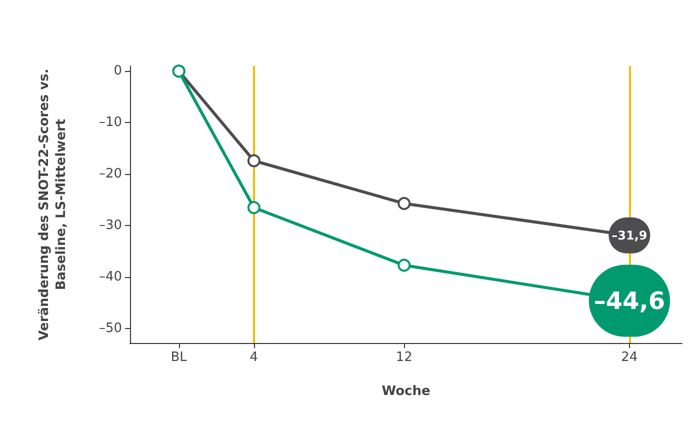  I want to click on x-tick-label: 12, so click(404, 357).